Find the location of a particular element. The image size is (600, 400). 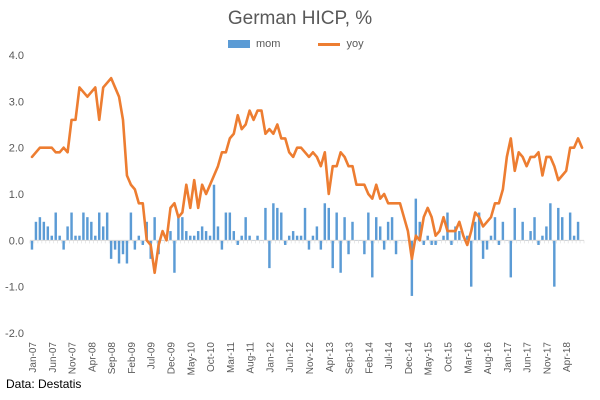

x-tick-label: Jun-07 is located at coordinates (53, 357).